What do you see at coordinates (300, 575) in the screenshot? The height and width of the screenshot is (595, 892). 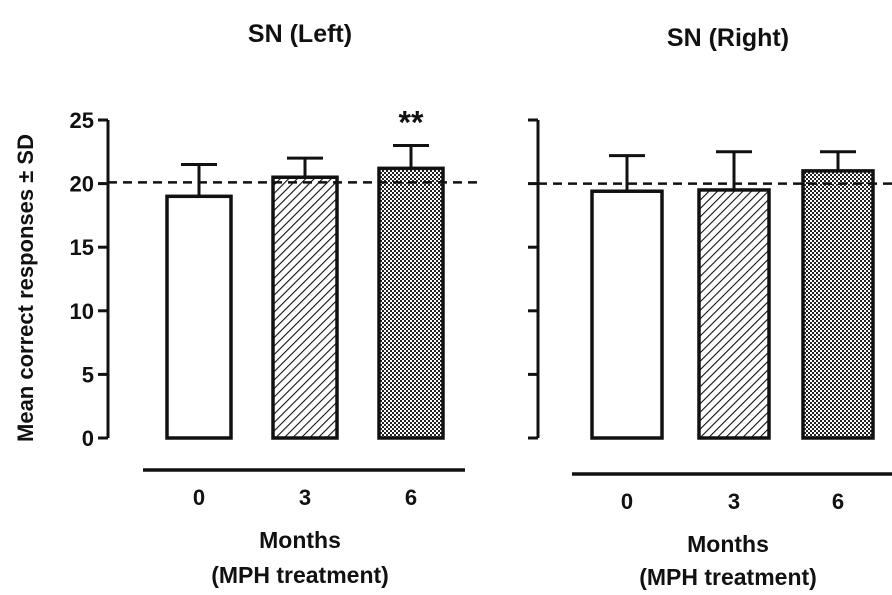 I see `x-axis-label-left-line2: (MPH treatment)` at bounding box center [300, 575].